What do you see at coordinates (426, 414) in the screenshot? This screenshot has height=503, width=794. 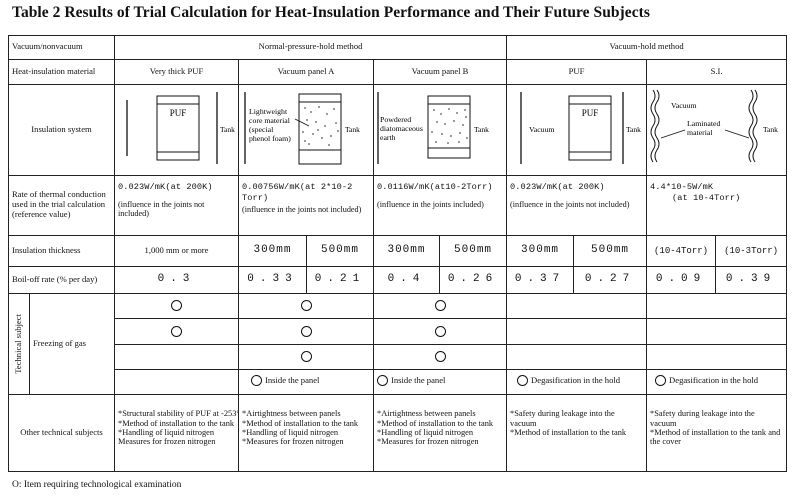 I see `other-panel-b-0: *Airtightness between panels` at bounding box center [426, 414].